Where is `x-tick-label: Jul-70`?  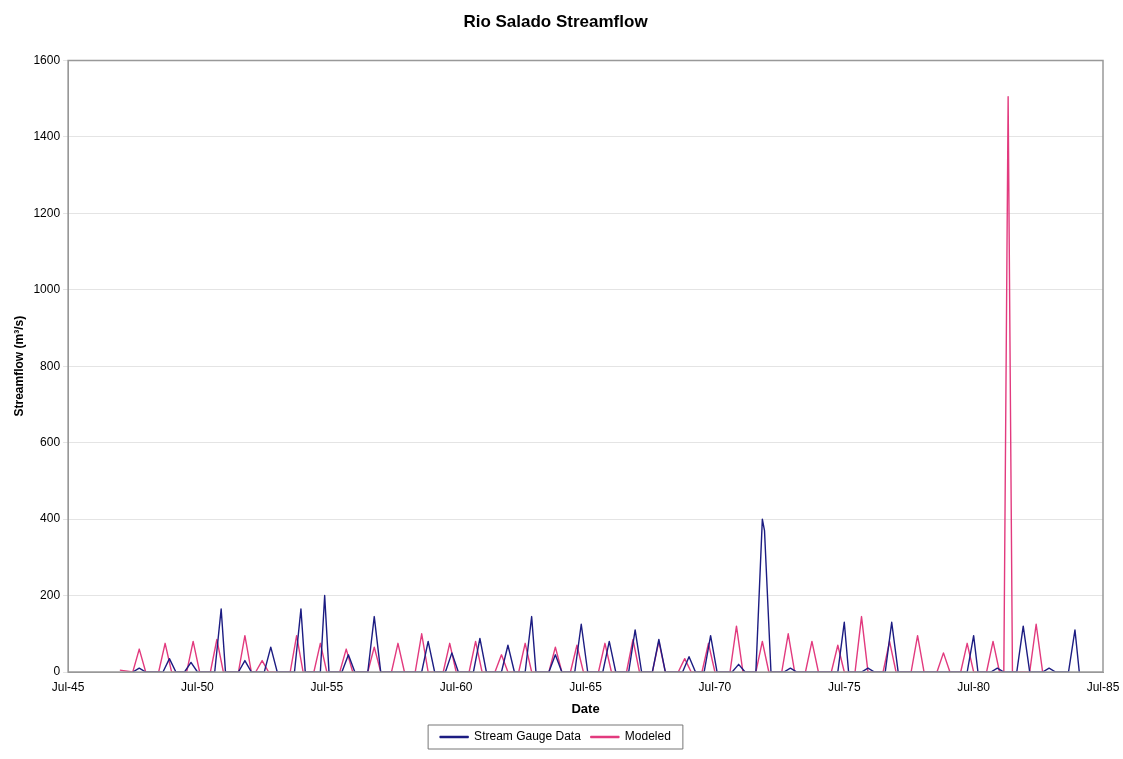
x-tick-label: Jul-70 is located at coordinates (715, 686).